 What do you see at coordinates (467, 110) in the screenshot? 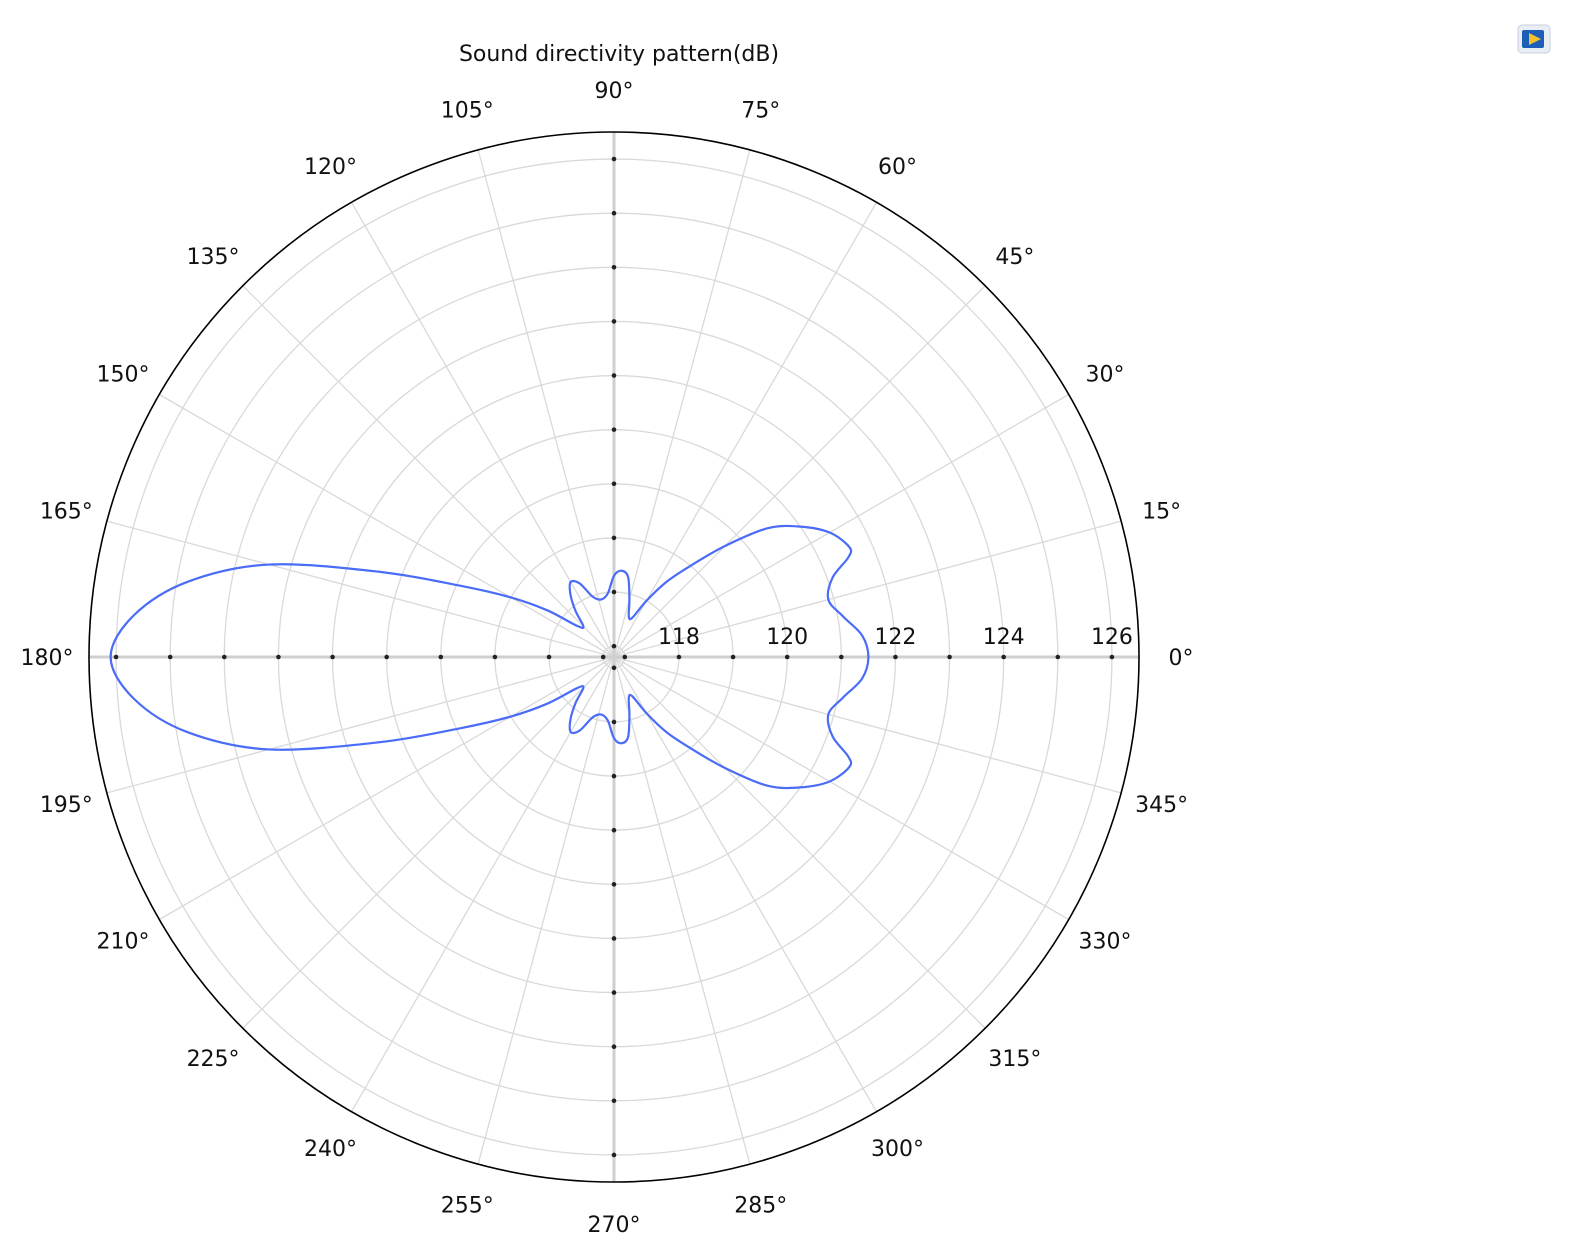
I see `angle-tick-label: 105°` at bounding box center [467, 110].